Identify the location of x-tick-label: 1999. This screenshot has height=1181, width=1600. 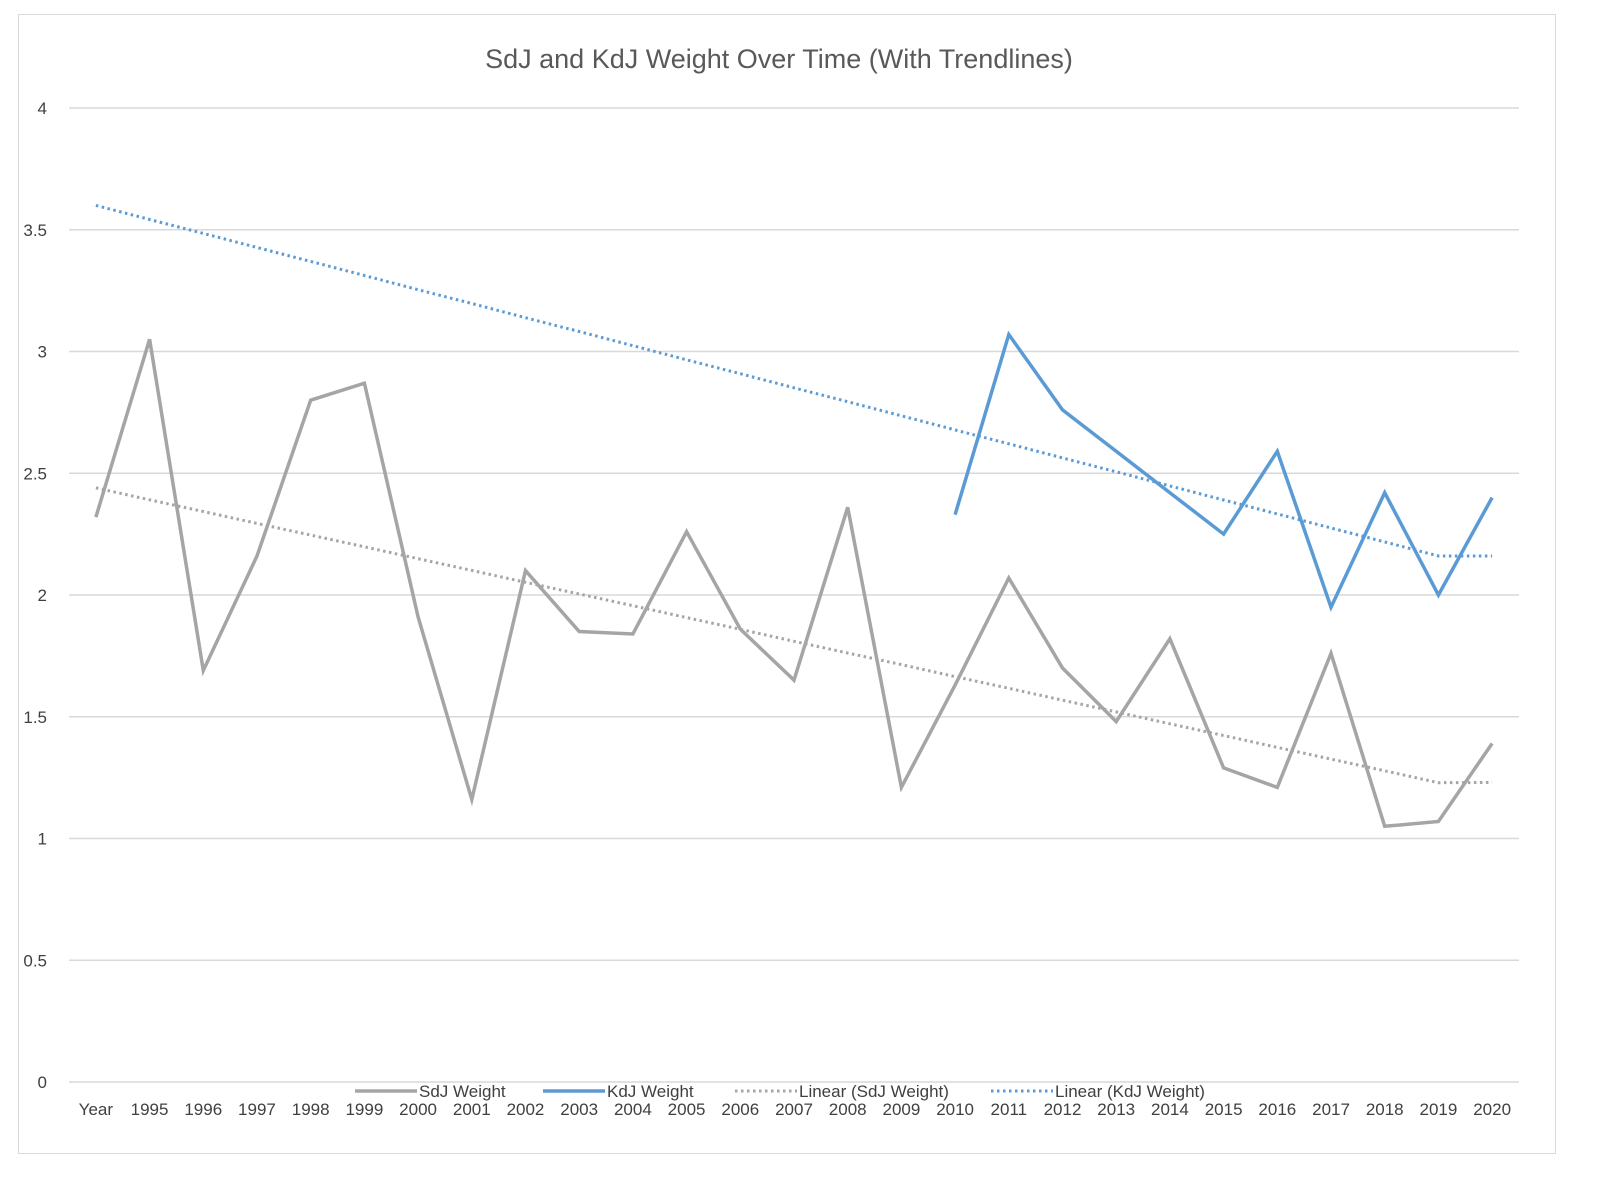
(364, 1109).